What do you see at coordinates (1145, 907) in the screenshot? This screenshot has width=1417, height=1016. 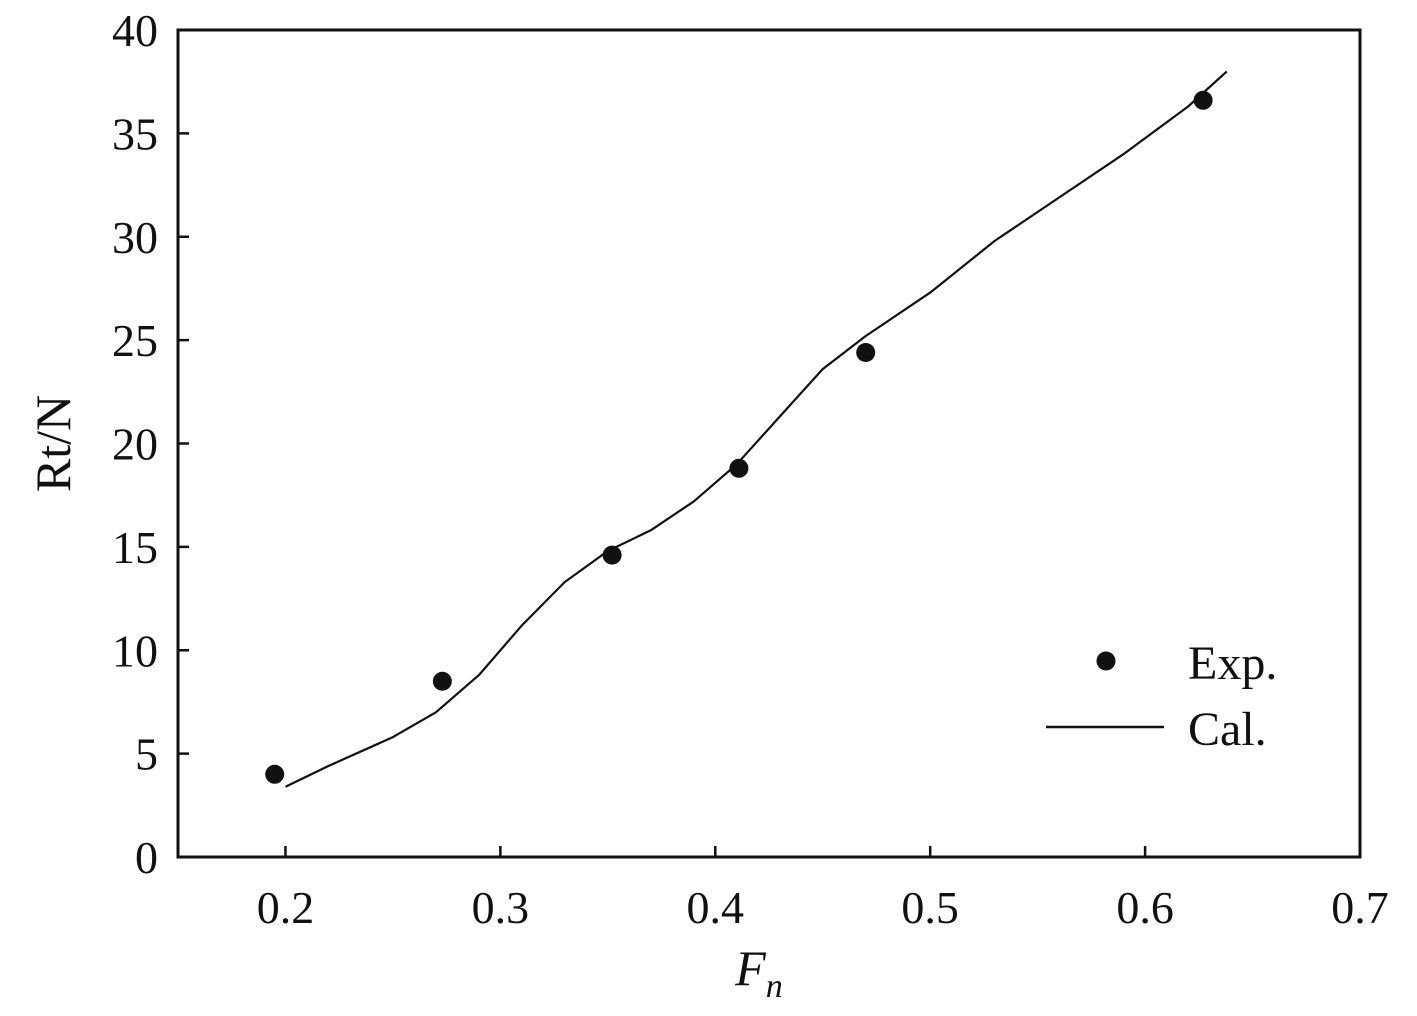 I see `x-tick-label: 0.6` at bounding box center [1145, 907].